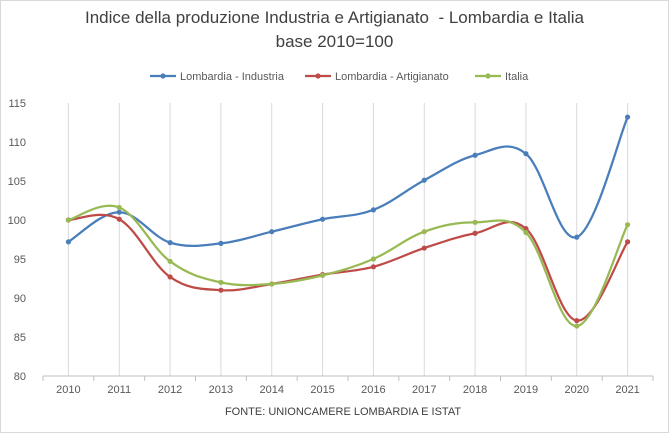 The image size is (669, 433). Describe the element at coordinates (221, 390) in the screenshot. I see `x-tick-label-2013: 2013` at that location.